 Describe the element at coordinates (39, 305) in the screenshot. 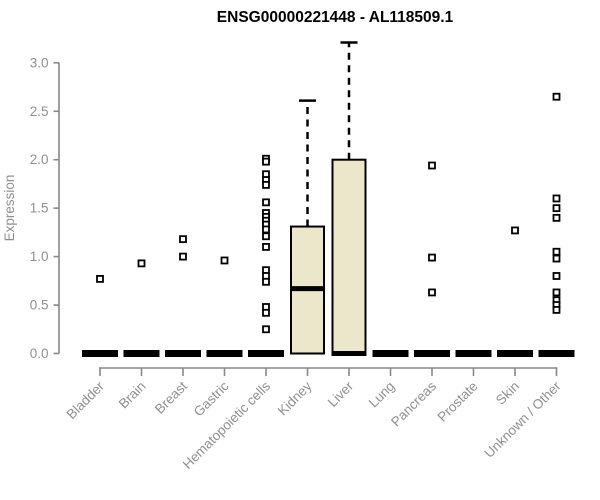

I see `y-tick-label: 0.5` at that location.